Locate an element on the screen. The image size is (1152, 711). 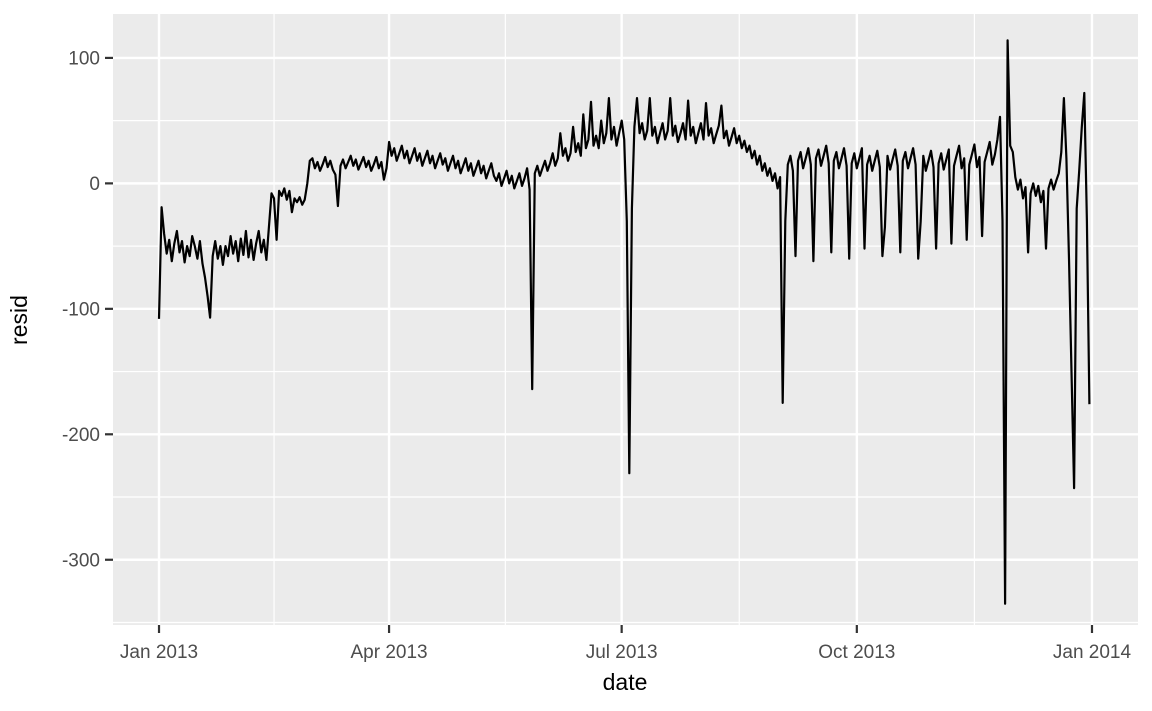
y-tick-label: 0 is located at coordinates (94, 184).